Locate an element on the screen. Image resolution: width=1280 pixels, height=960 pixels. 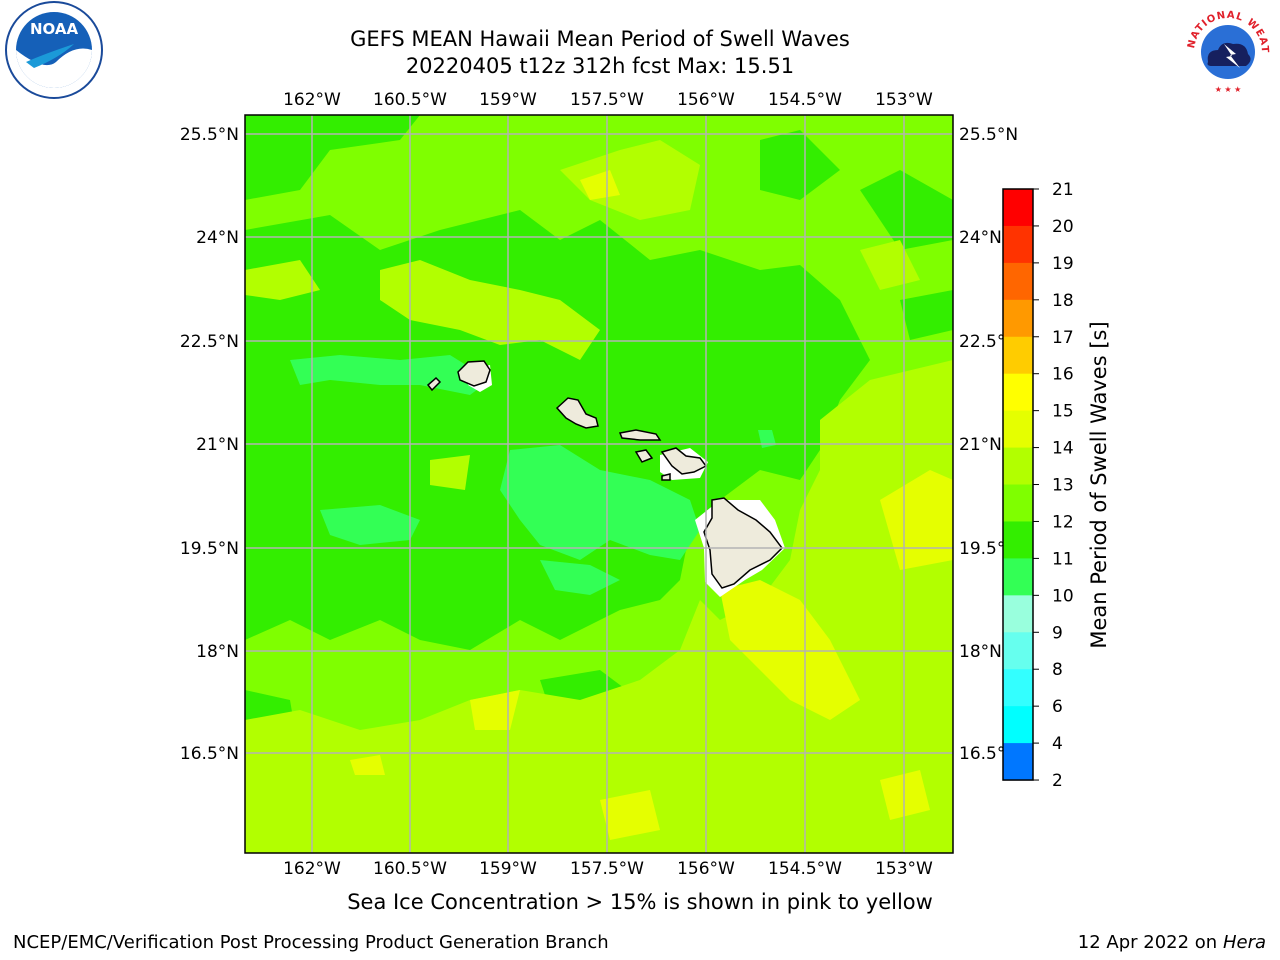
colorbar-tick-label: 17 is located at coordinates (1063, 338).